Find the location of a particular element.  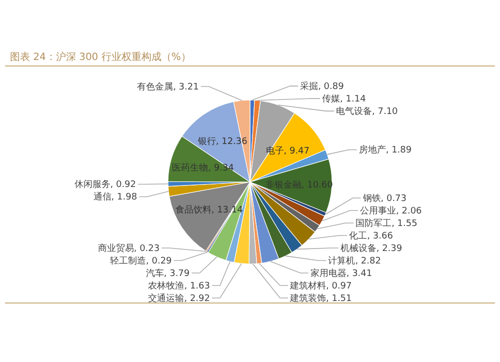

slice-label: 非银金融 is located at coordinates (283, 184).